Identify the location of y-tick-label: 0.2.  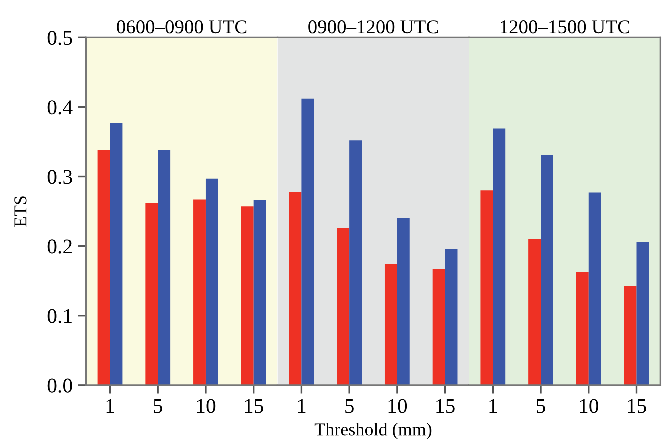
(60, 247).